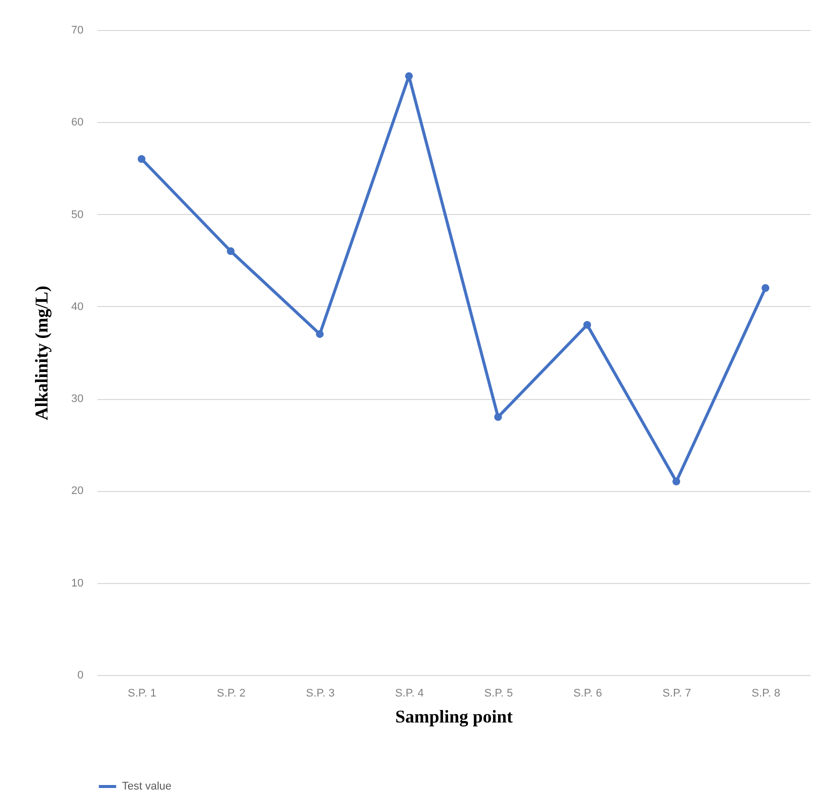 This screenshot has height=790, width=818. I want to click on x-tick-label: S.P. 6, so click(587, 694).